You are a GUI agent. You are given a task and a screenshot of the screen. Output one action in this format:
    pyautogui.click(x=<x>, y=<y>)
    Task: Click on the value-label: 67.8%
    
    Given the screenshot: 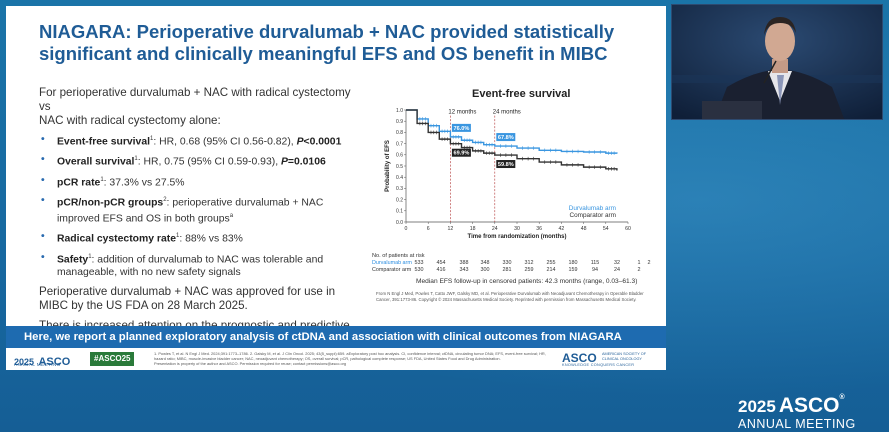 What is the action you would take?
    pyautogui.click(x=506, y=138)
    